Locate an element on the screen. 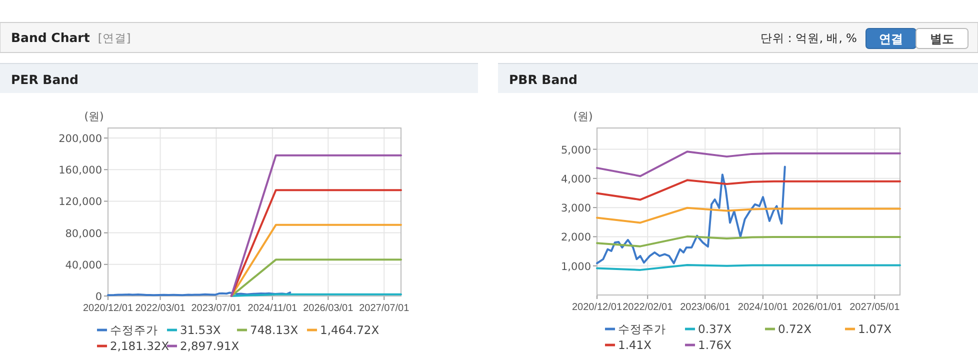  legend-label: 748.13X is located at coordinates (274, 330).